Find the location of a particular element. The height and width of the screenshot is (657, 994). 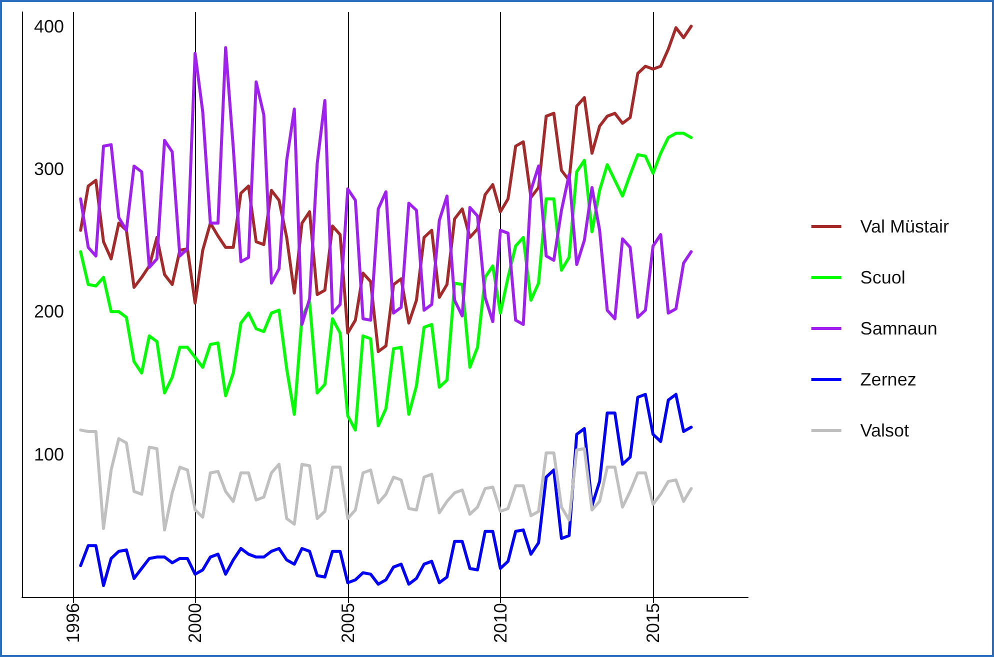

x-tick-label: 2010 is located at coordinates (500, 623).